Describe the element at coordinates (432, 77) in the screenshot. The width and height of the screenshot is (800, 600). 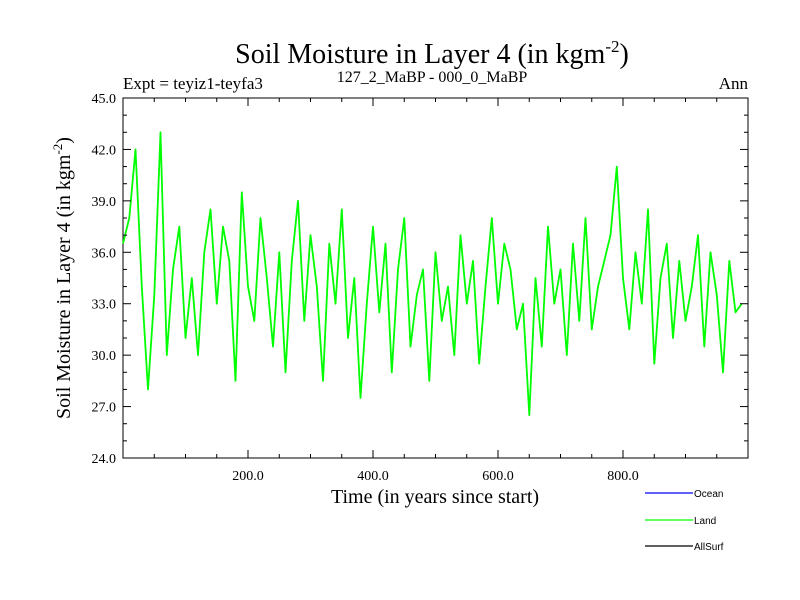
I see `period-label: 127_2_MaBP - 000_0_MaBP` at that location.